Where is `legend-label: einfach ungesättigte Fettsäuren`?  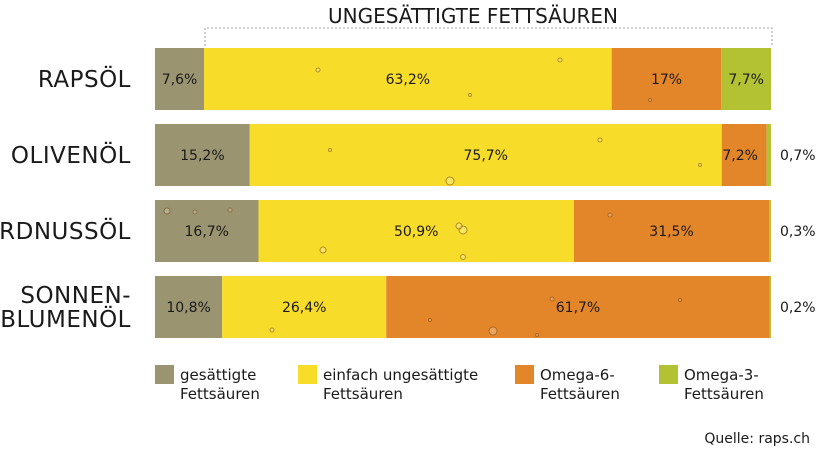
legend-label: einfach ungesättigte Fettsäuren is located at coordinates (400, 384).